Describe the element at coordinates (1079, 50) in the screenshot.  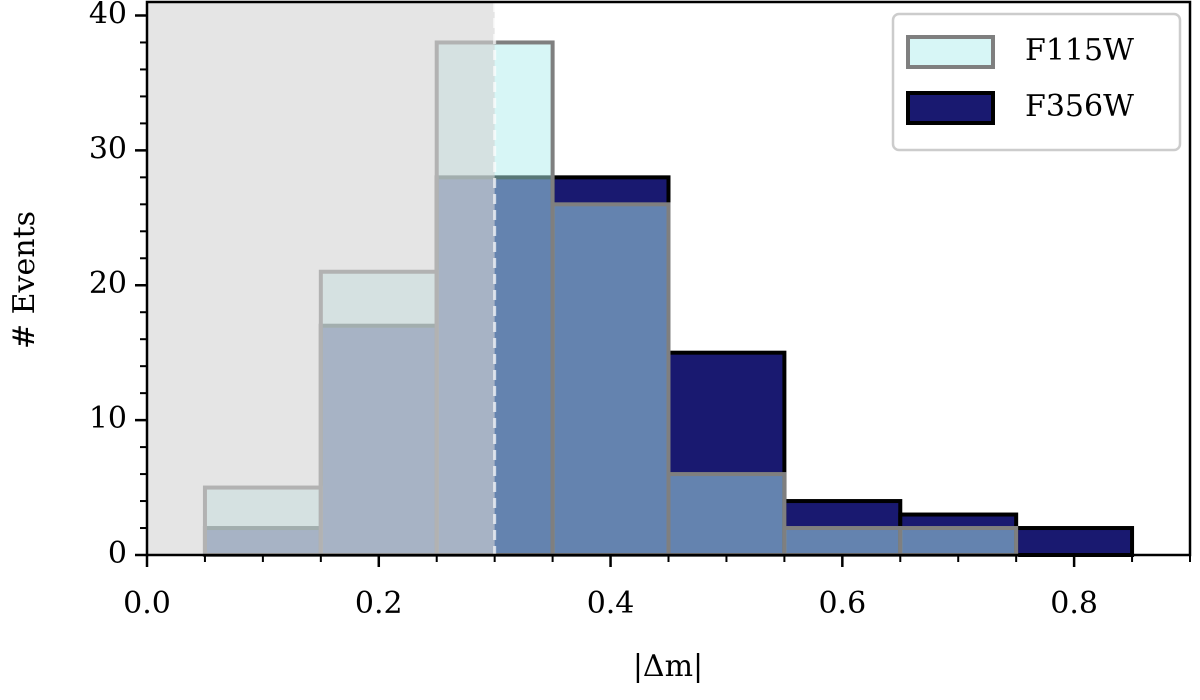
I see `legend-label: F115W` at that location.